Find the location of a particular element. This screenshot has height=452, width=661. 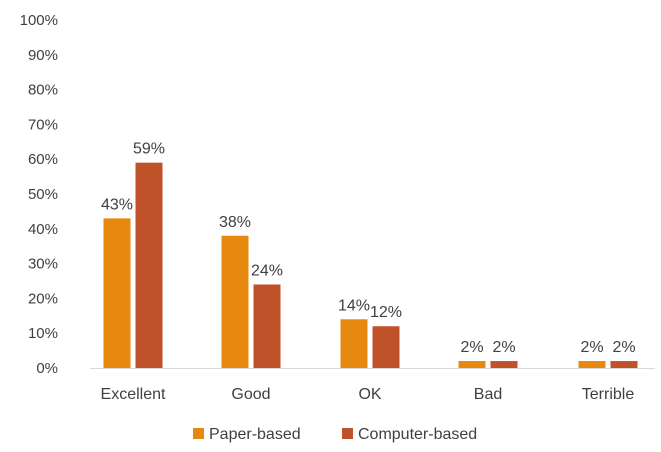

y-tick-label: 80% is located at coordinates (43, 90).